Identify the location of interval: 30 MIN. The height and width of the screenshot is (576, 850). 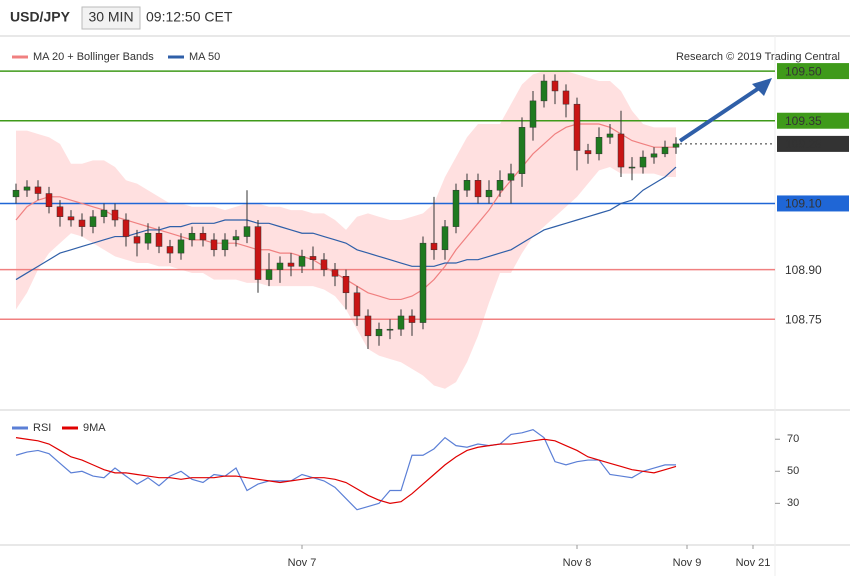
(110, 17).